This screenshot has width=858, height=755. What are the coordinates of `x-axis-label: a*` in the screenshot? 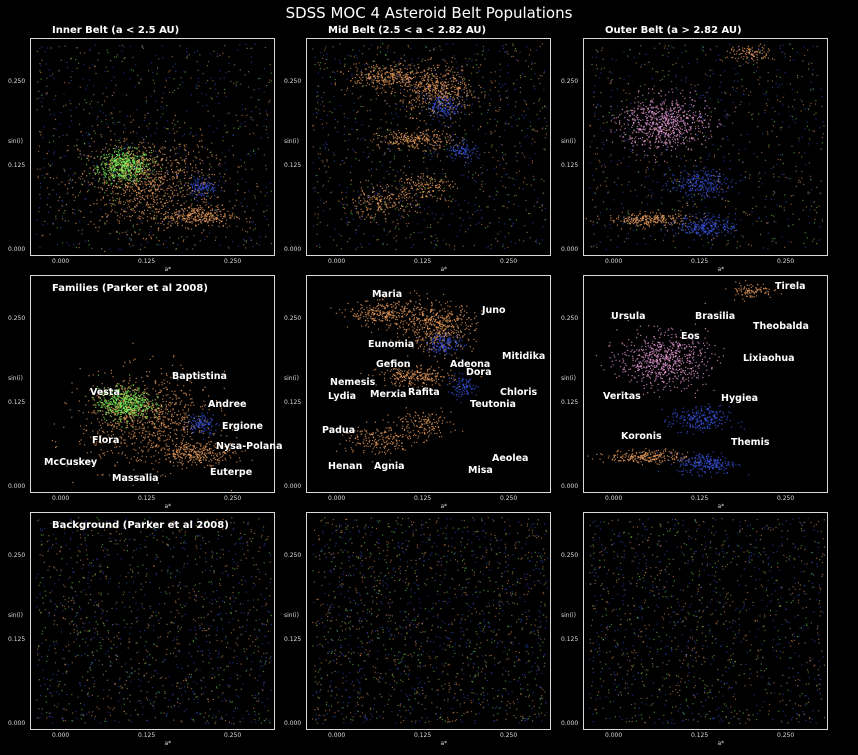 It's located at (168, 269).